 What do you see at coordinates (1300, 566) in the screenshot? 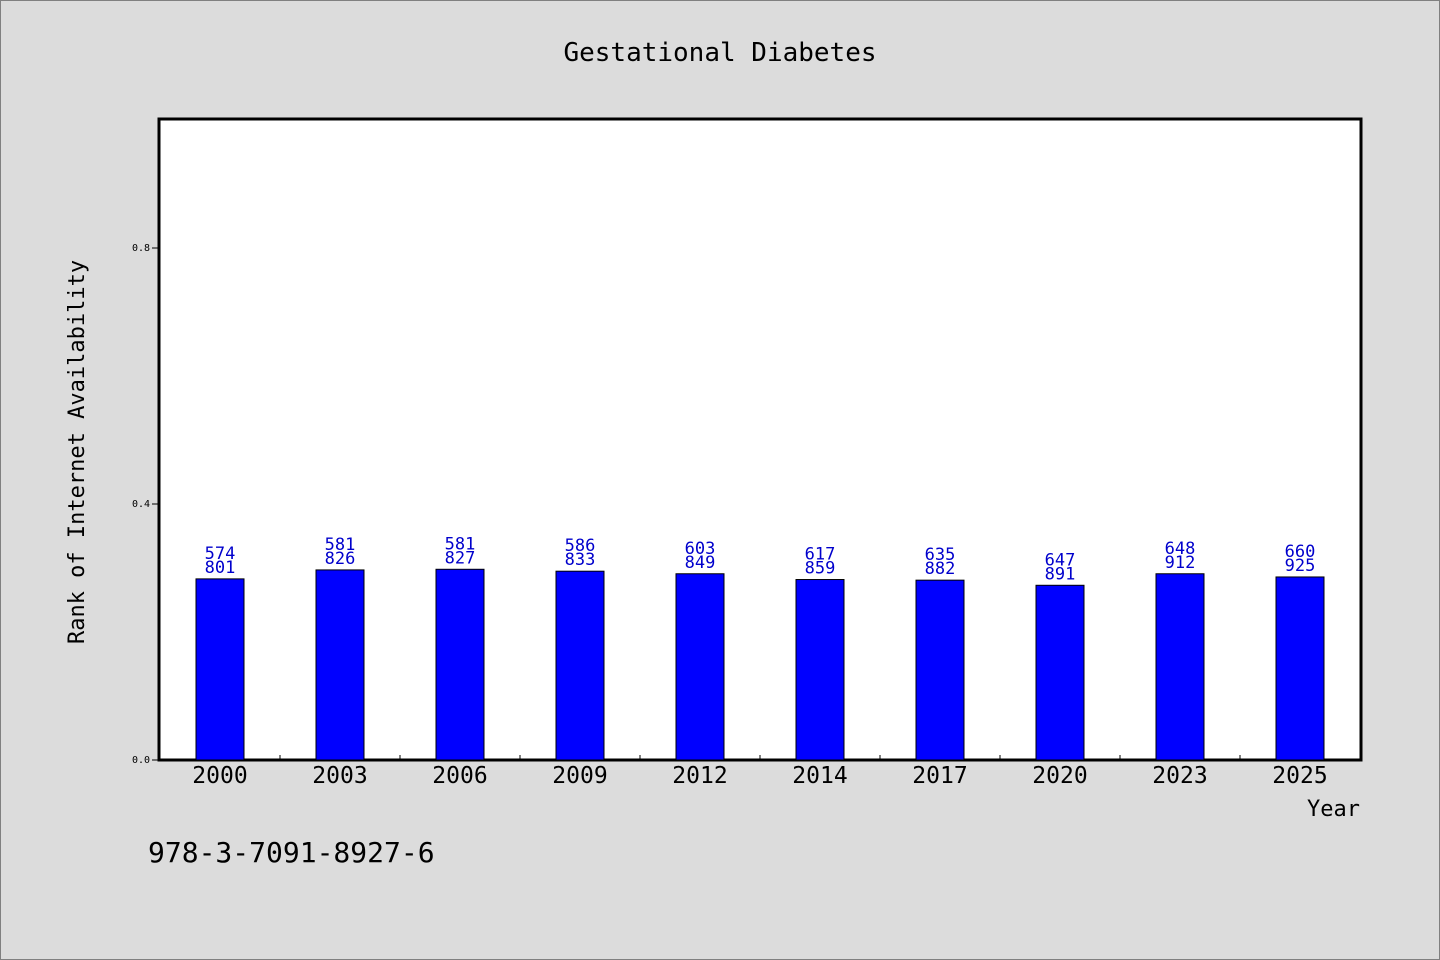
I see `bar-label-denominator: 925` at bounding box center [1300, 566].